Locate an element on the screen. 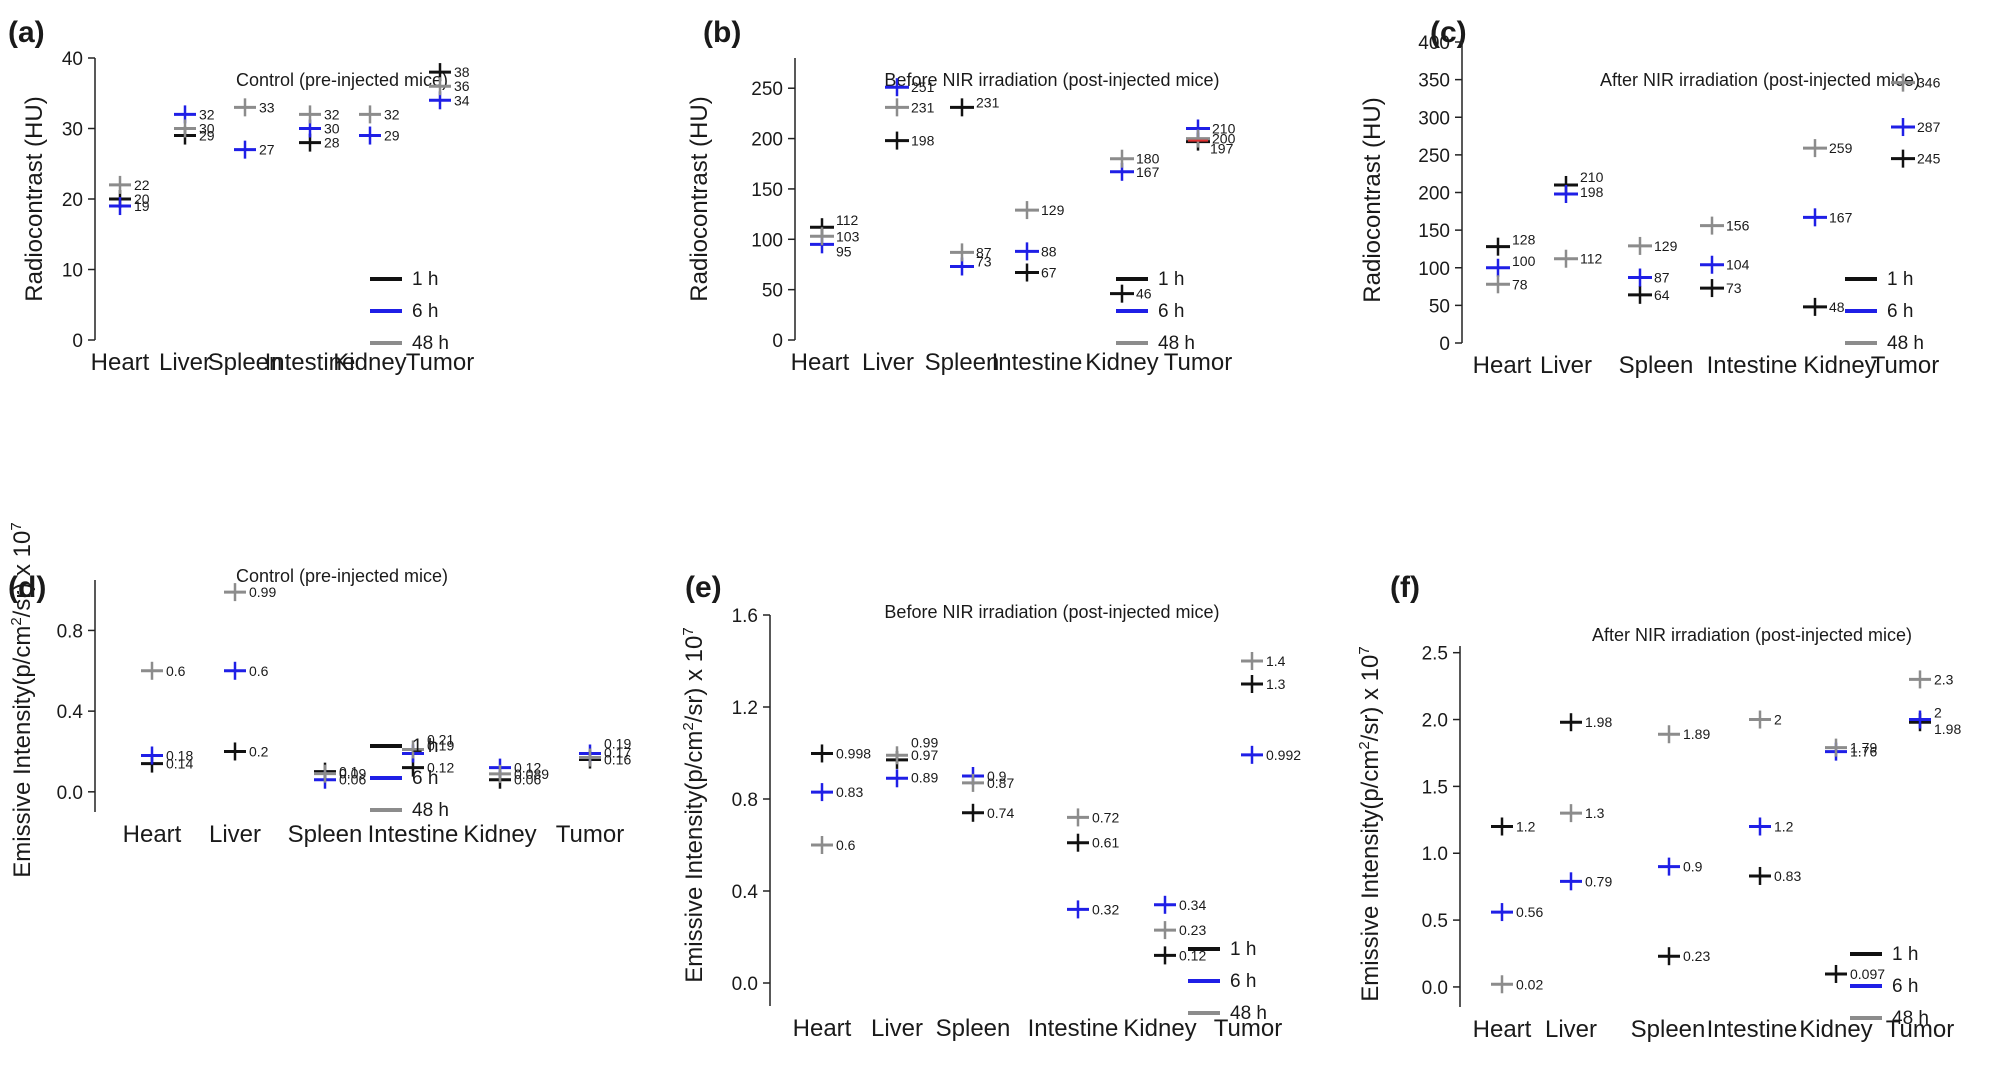  x-category-label: Tumor is located at coordinates (1905, 365).